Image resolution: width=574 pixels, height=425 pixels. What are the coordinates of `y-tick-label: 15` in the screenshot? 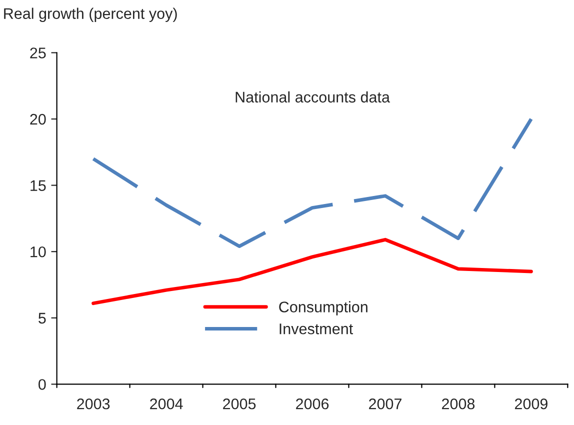 It's located at (38, 185).